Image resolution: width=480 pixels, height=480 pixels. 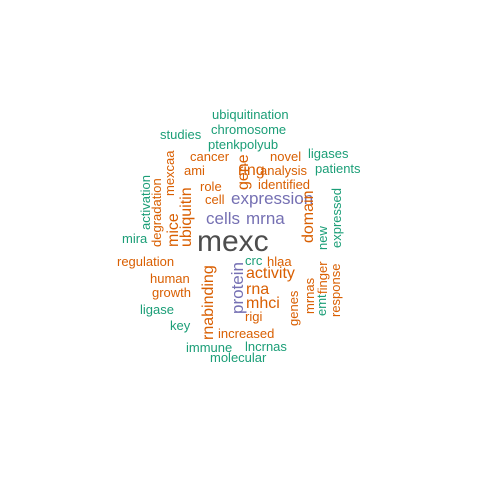 I want to click on word-response: response, so click(x=335, y=290).